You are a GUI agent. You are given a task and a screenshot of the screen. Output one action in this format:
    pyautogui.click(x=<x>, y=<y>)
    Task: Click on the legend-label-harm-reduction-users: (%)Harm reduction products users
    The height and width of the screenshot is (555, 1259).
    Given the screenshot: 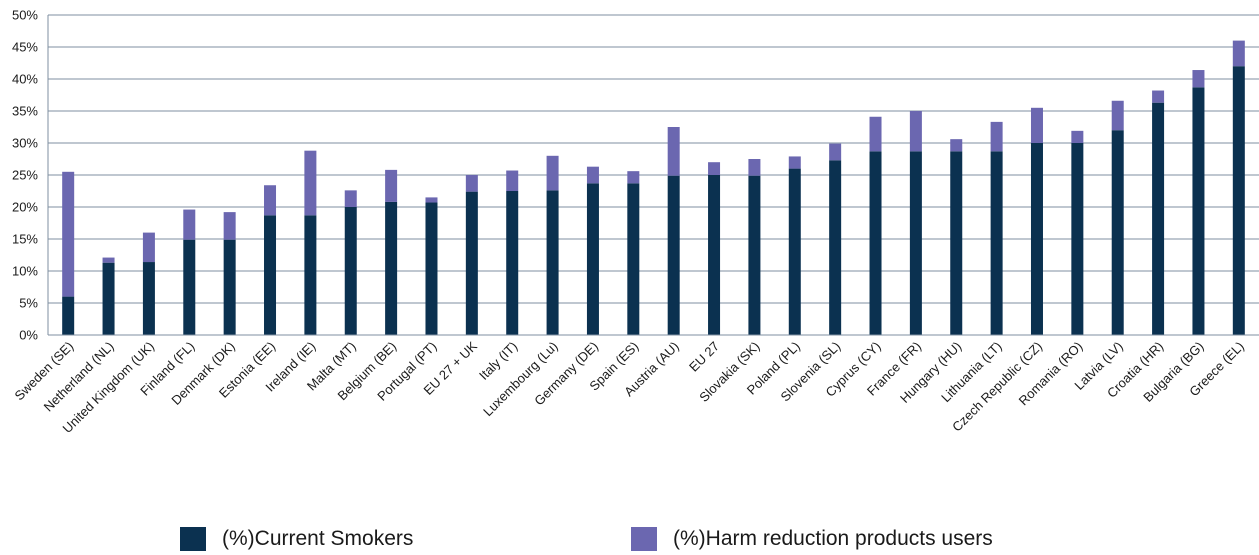 What is the action you would take?
    pyautogui.click(x=833, y=538)
    